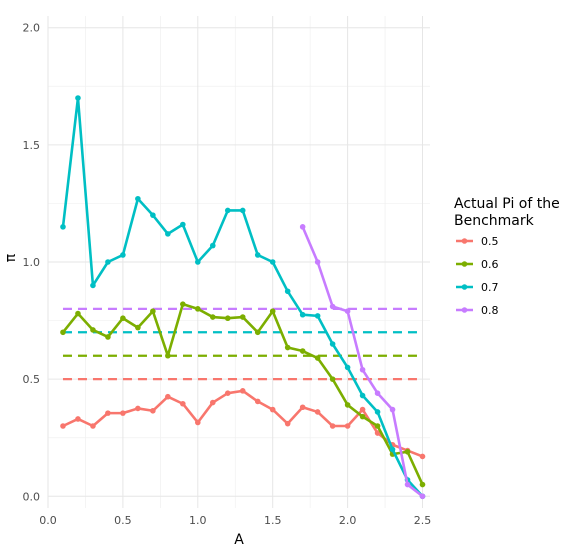 This screenshot has width=571, height=551. Describe the element at coordinates (273, 520) in the screenshot. I see `x-tick-label: 1.5` at that location.